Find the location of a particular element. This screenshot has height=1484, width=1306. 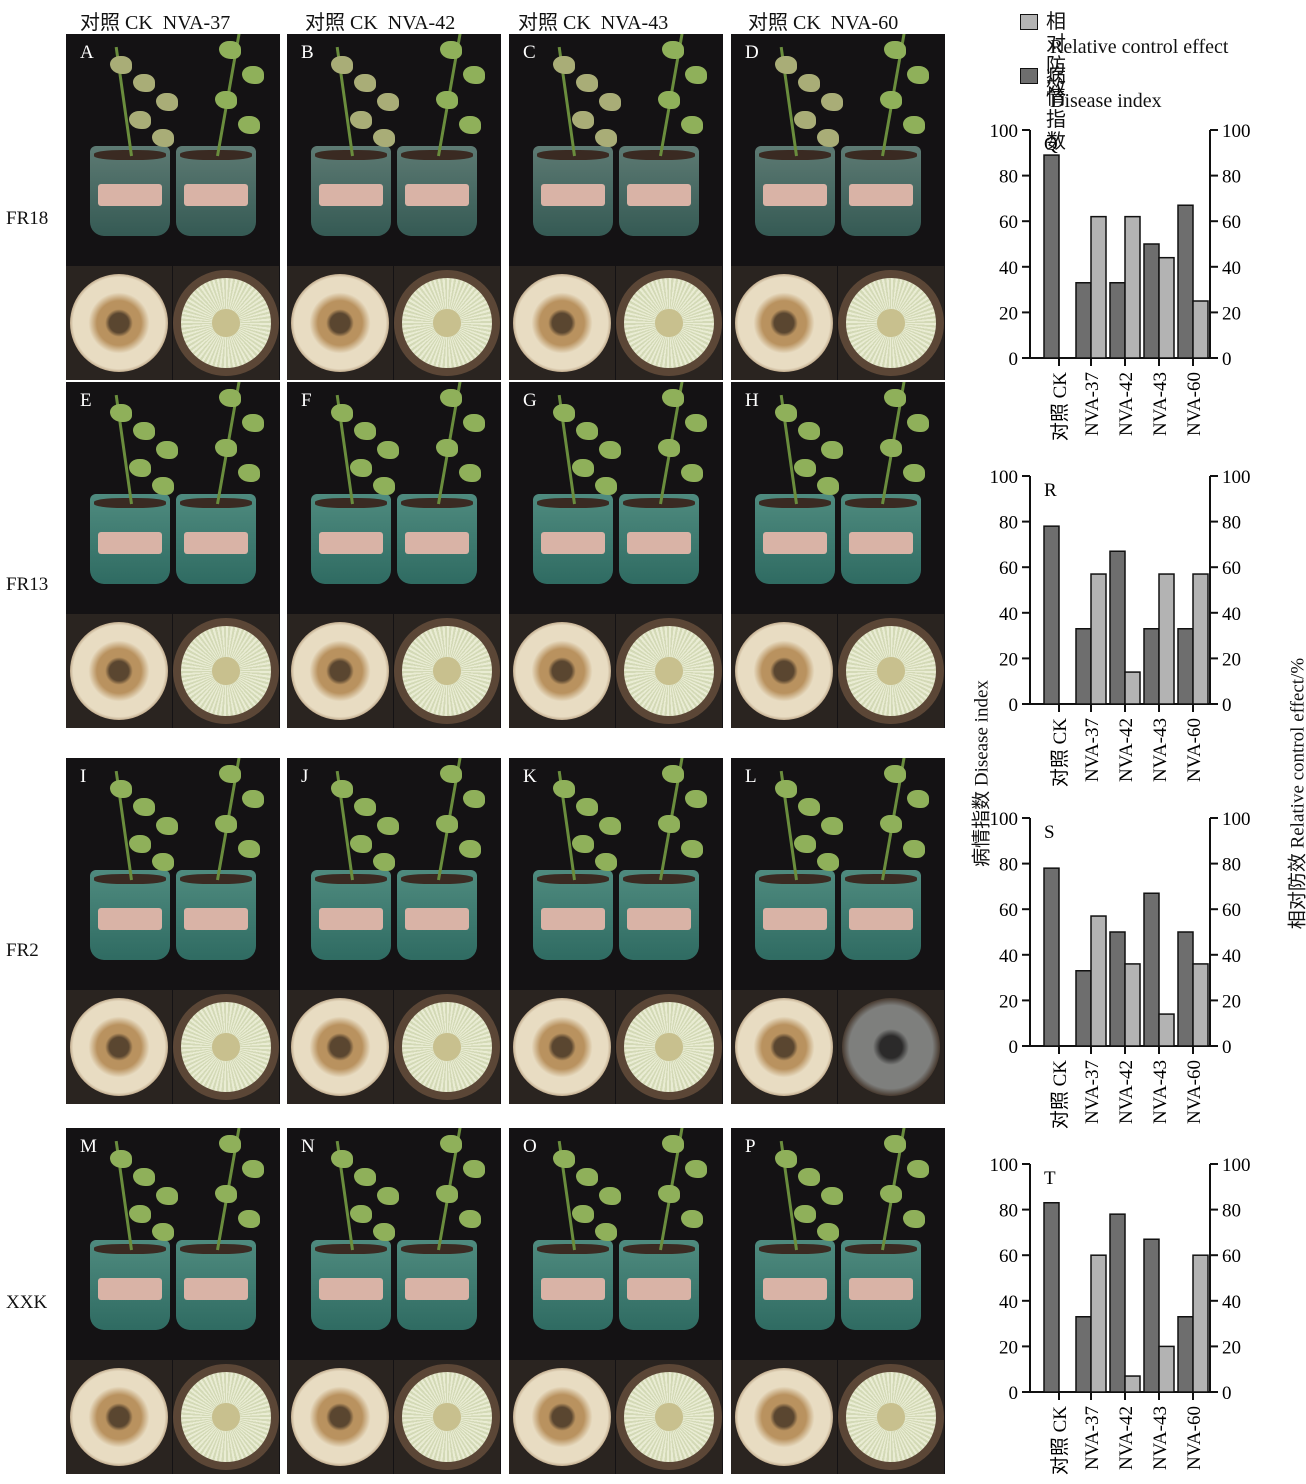

photo-panel: G is located at coordinates (616, 555).